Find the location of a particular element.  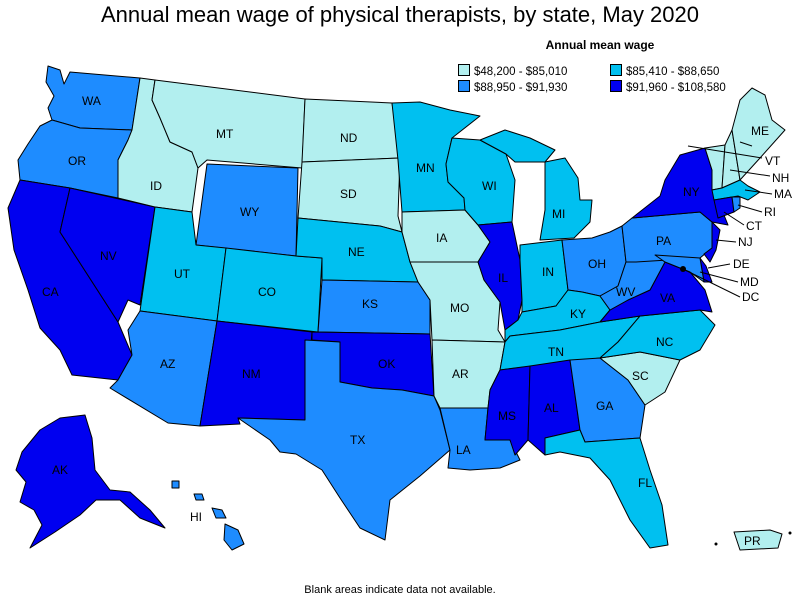

label-ms: MS is located at coordinates (507, 416).